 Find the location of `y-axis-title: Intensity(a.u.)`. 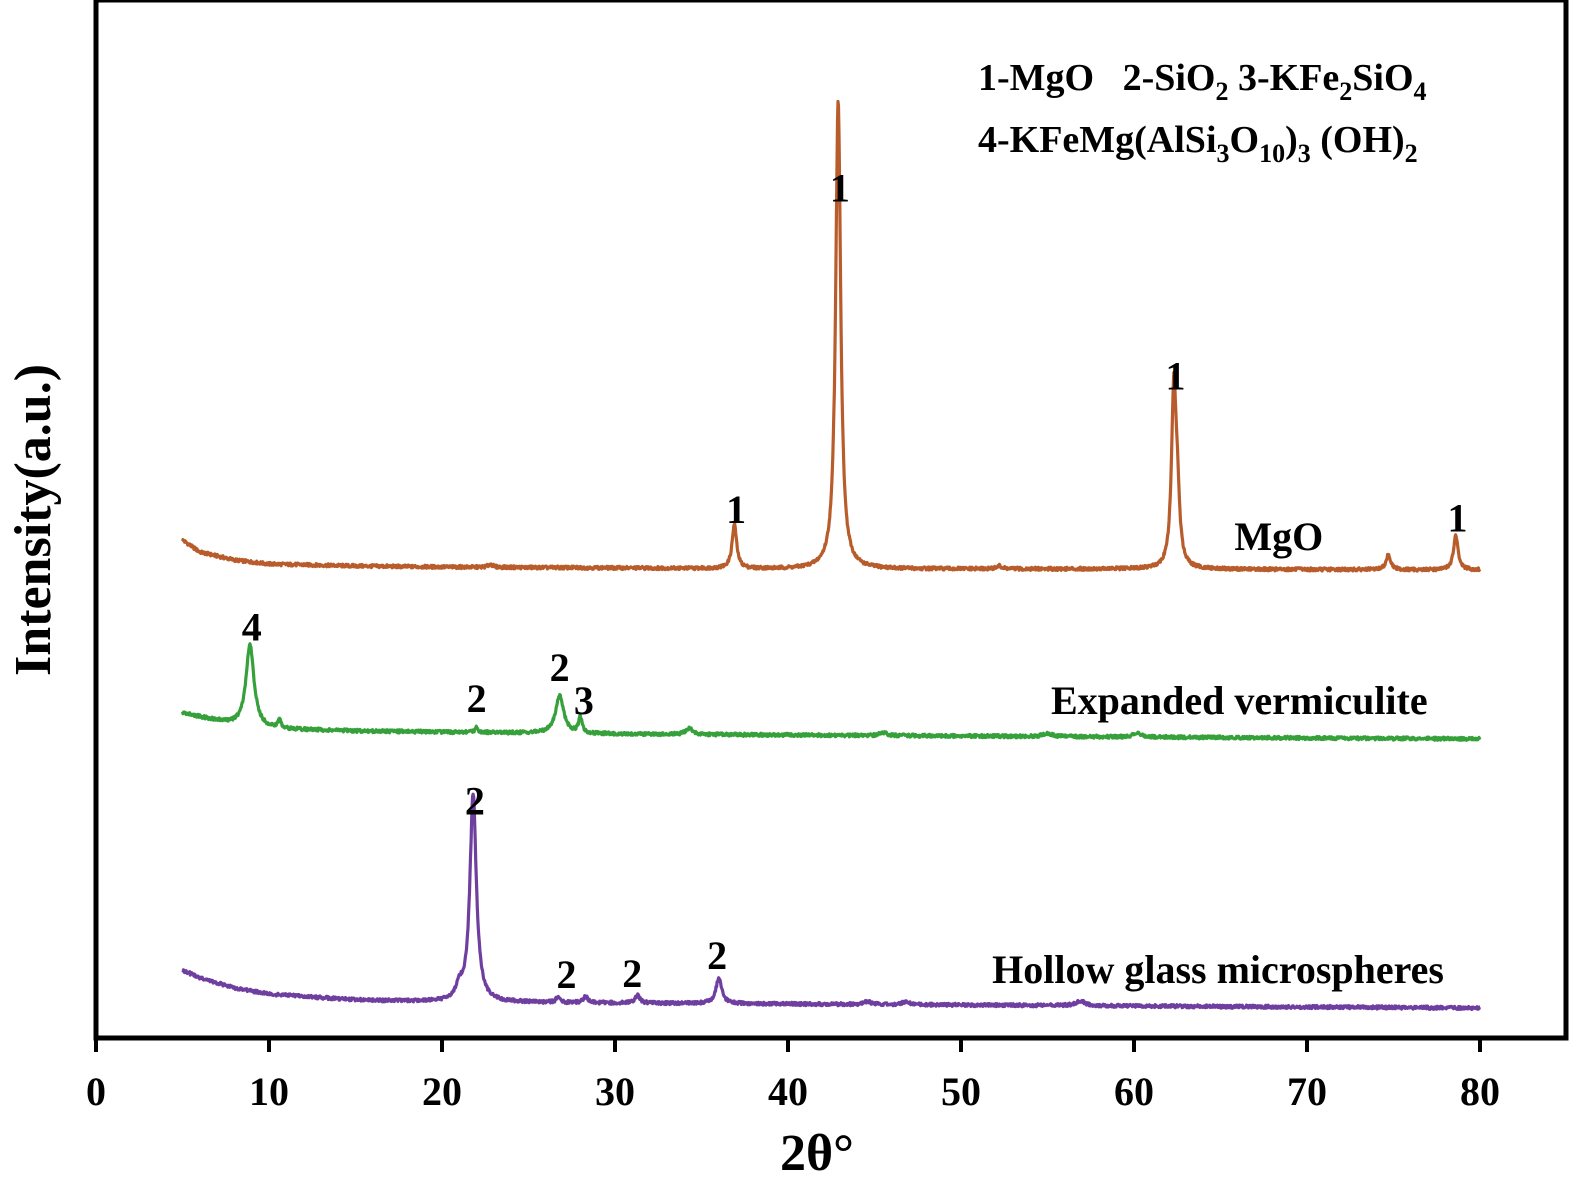

y-axis-title: Intensity(a.u.) is located at coordinates (33, 520).